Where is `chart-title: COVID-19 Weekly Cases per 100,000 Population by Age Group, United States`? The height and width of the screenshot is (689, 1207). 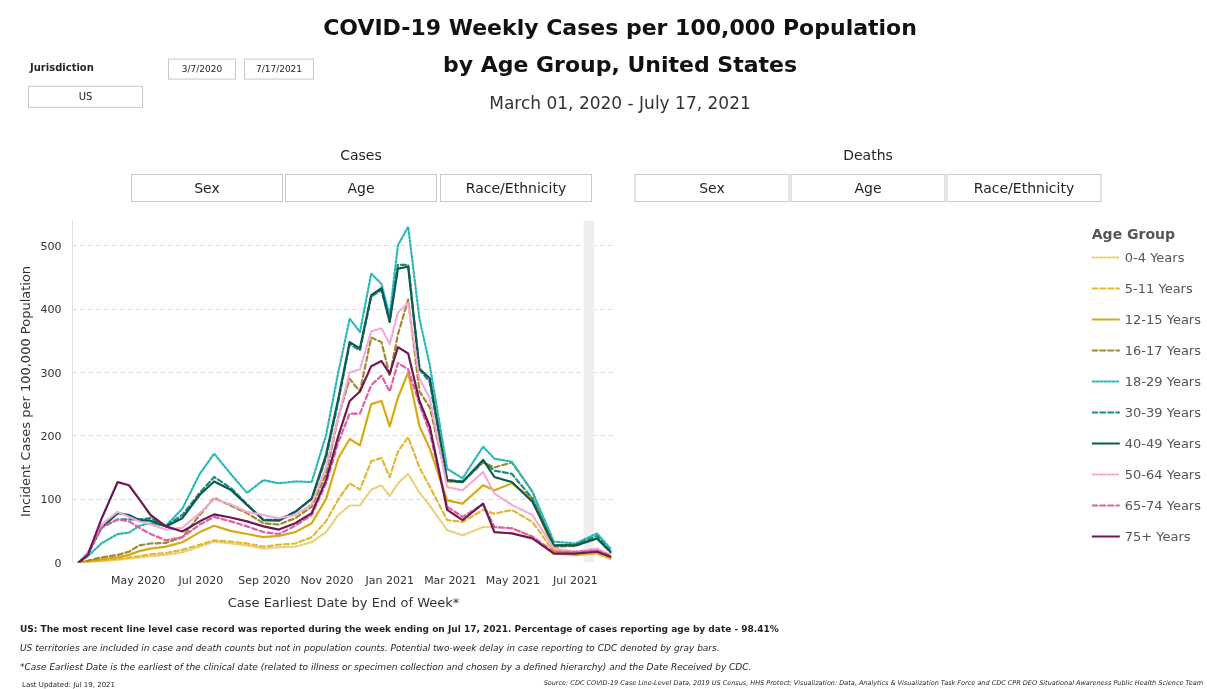 chart-title: COVID-19 Weekly Cases per 100,000 Population by Age Group, United States is located at coordinates (620, 47).